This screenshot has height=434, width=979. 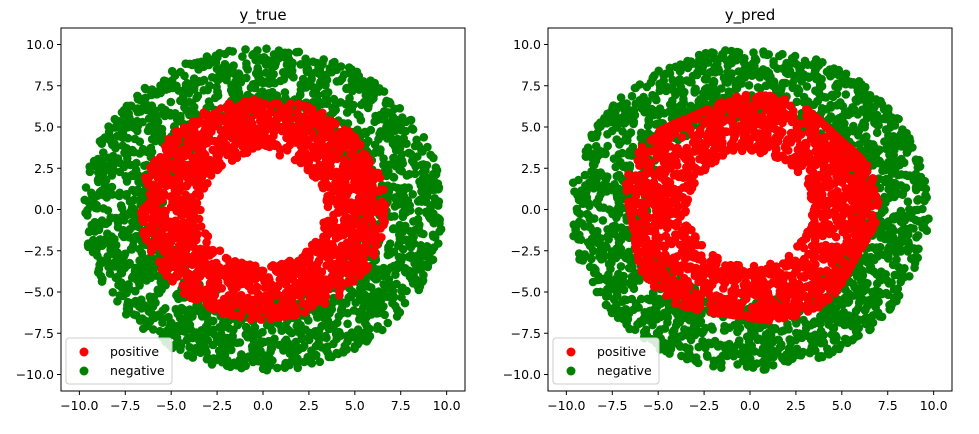 What do you see at coordinates (84, 352) in the screenshot?
I see `legend-marker-positive` at bounding box center [84, 352].